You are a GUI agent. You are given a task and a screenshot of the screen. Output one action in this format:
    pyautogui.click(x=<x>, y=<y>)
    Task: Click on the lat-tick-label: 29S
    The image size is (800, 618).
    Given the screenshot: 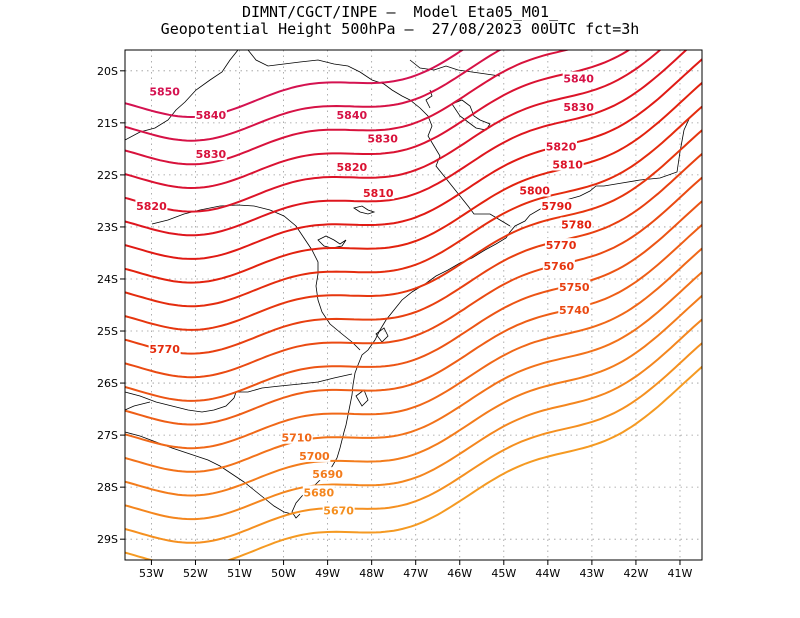 What is the action you would take?
    pyautogui.click(x=107, y=539)
    